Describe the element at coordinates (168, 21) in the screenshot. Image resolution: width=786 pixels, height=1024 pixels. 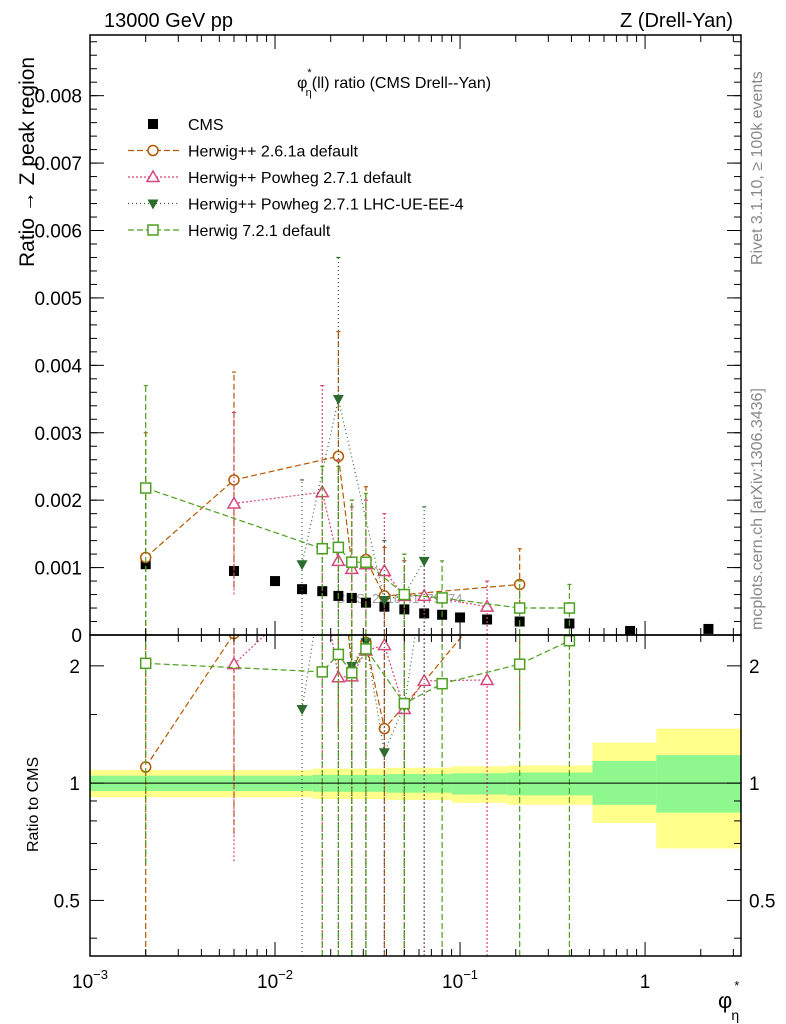
I see `header-left-label: 13000 GeV pp` at that location.